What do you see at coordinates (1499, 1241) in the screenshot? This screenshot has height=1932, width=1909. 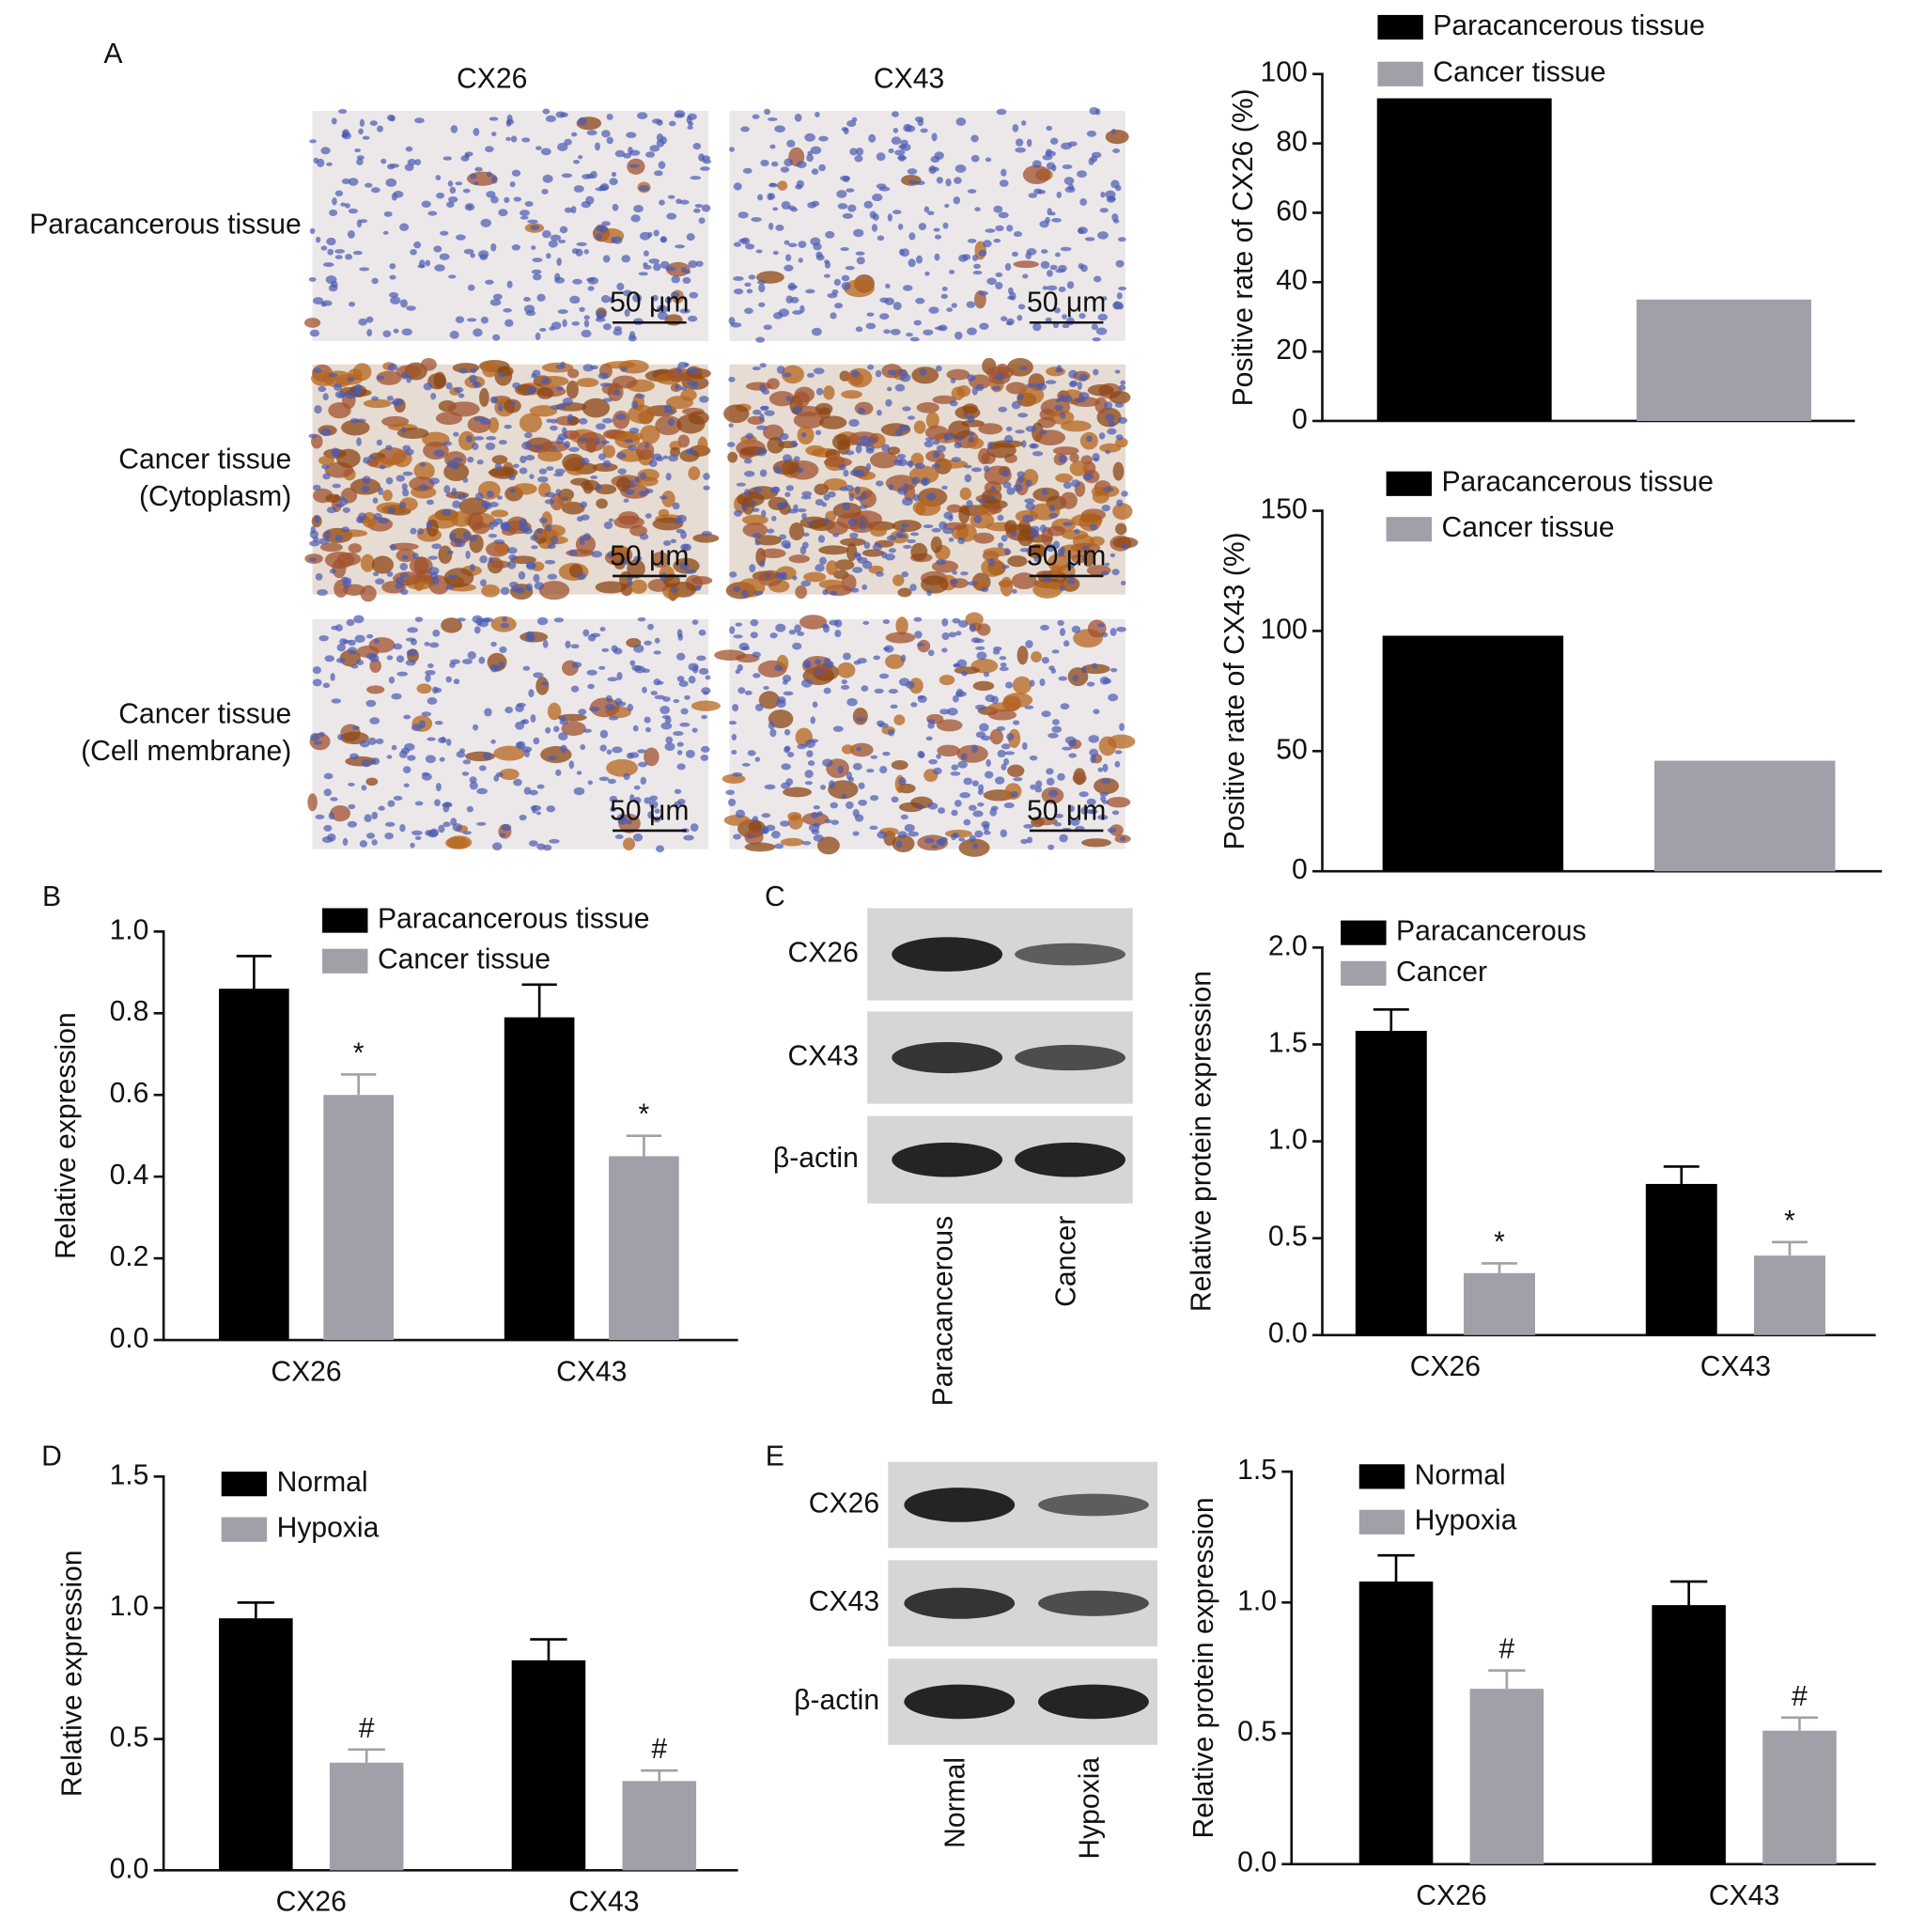 I see `significance-marker: *` at bounding box center [1499, 1241].